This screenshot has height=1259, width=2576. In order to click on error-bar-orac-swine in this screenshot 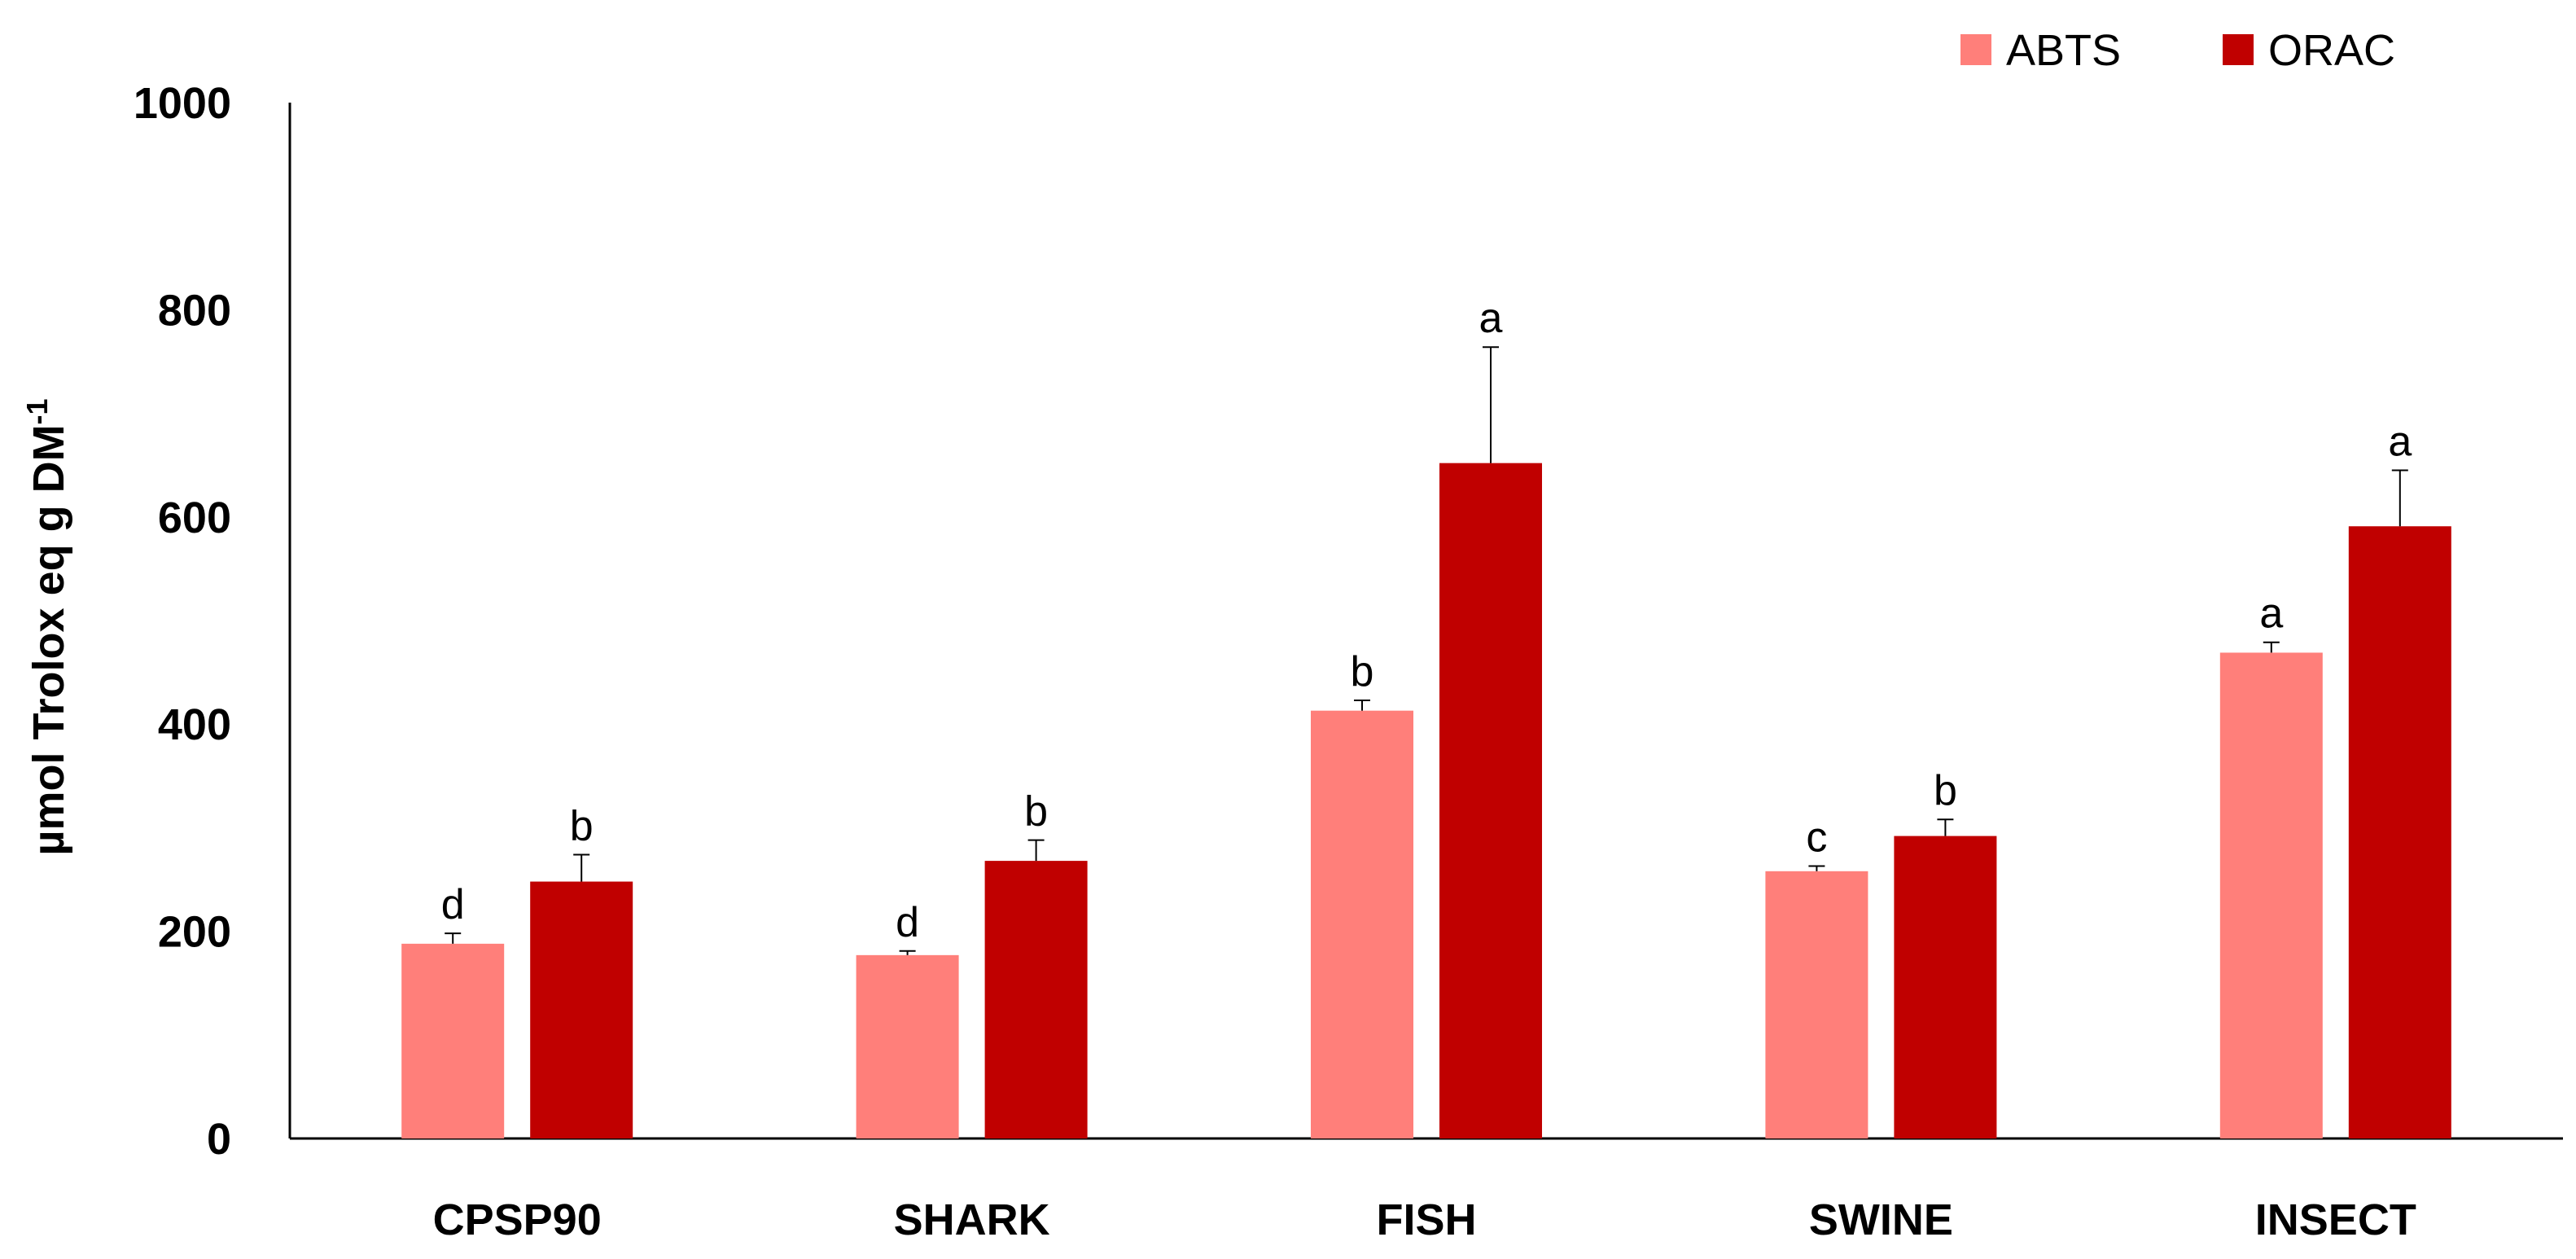, I will do `click(1945, 827)`.